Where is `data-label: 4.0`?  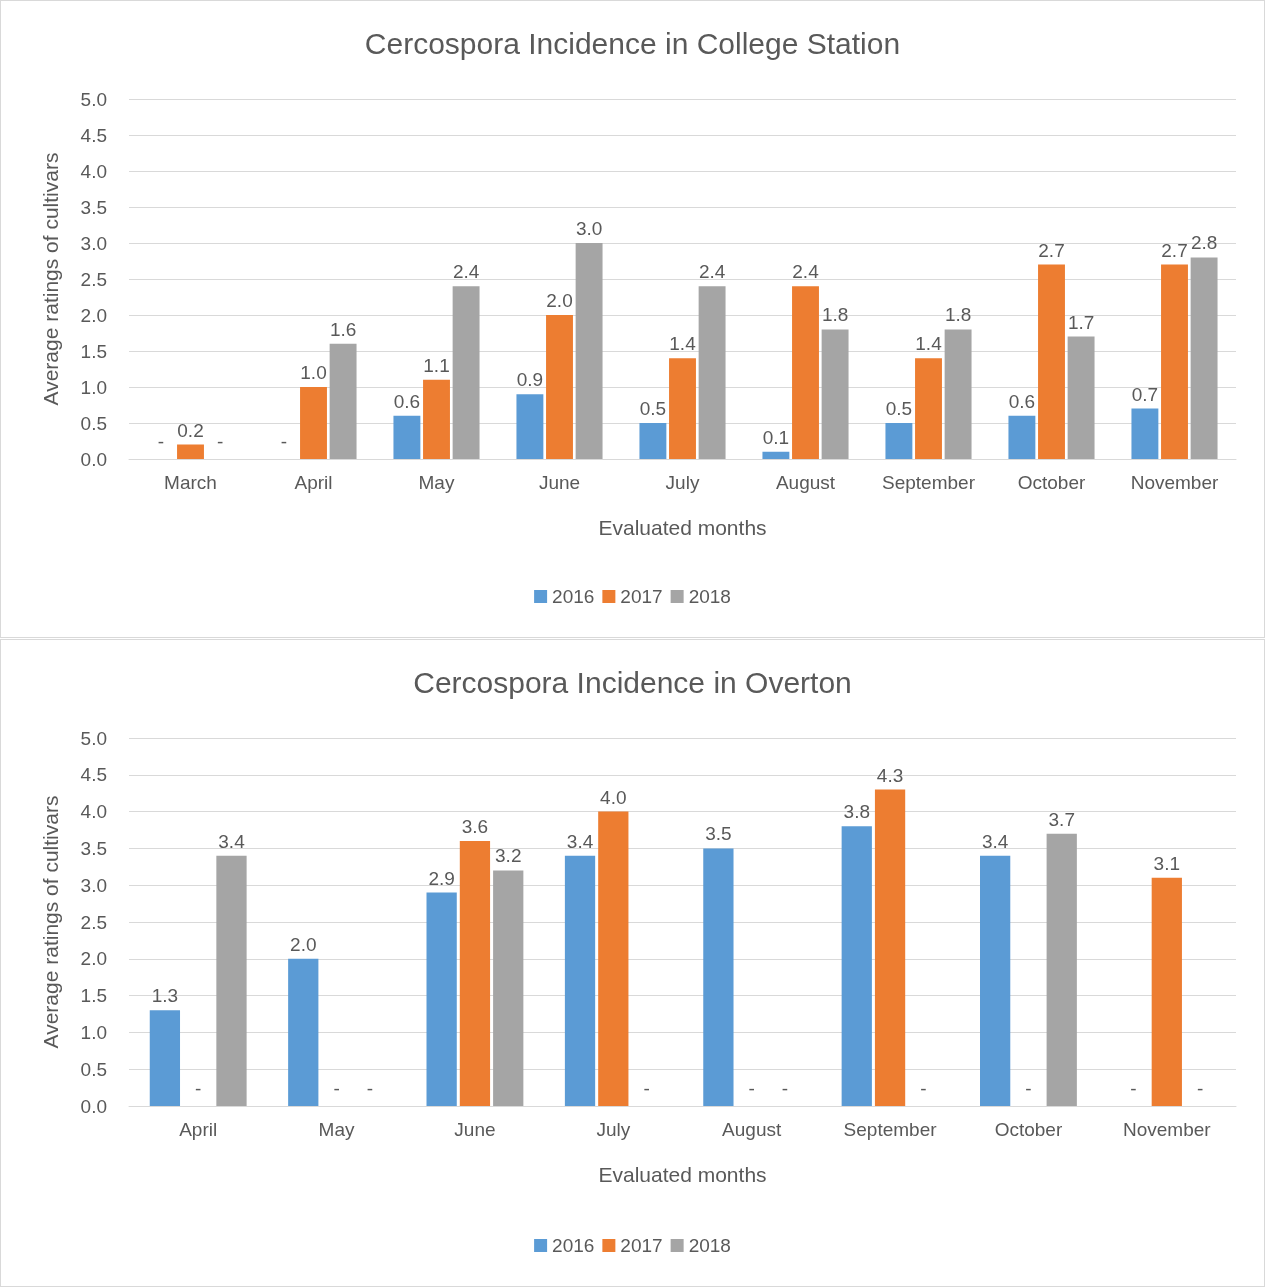 data-label: 4.0 is located at coordinates (613, 797).